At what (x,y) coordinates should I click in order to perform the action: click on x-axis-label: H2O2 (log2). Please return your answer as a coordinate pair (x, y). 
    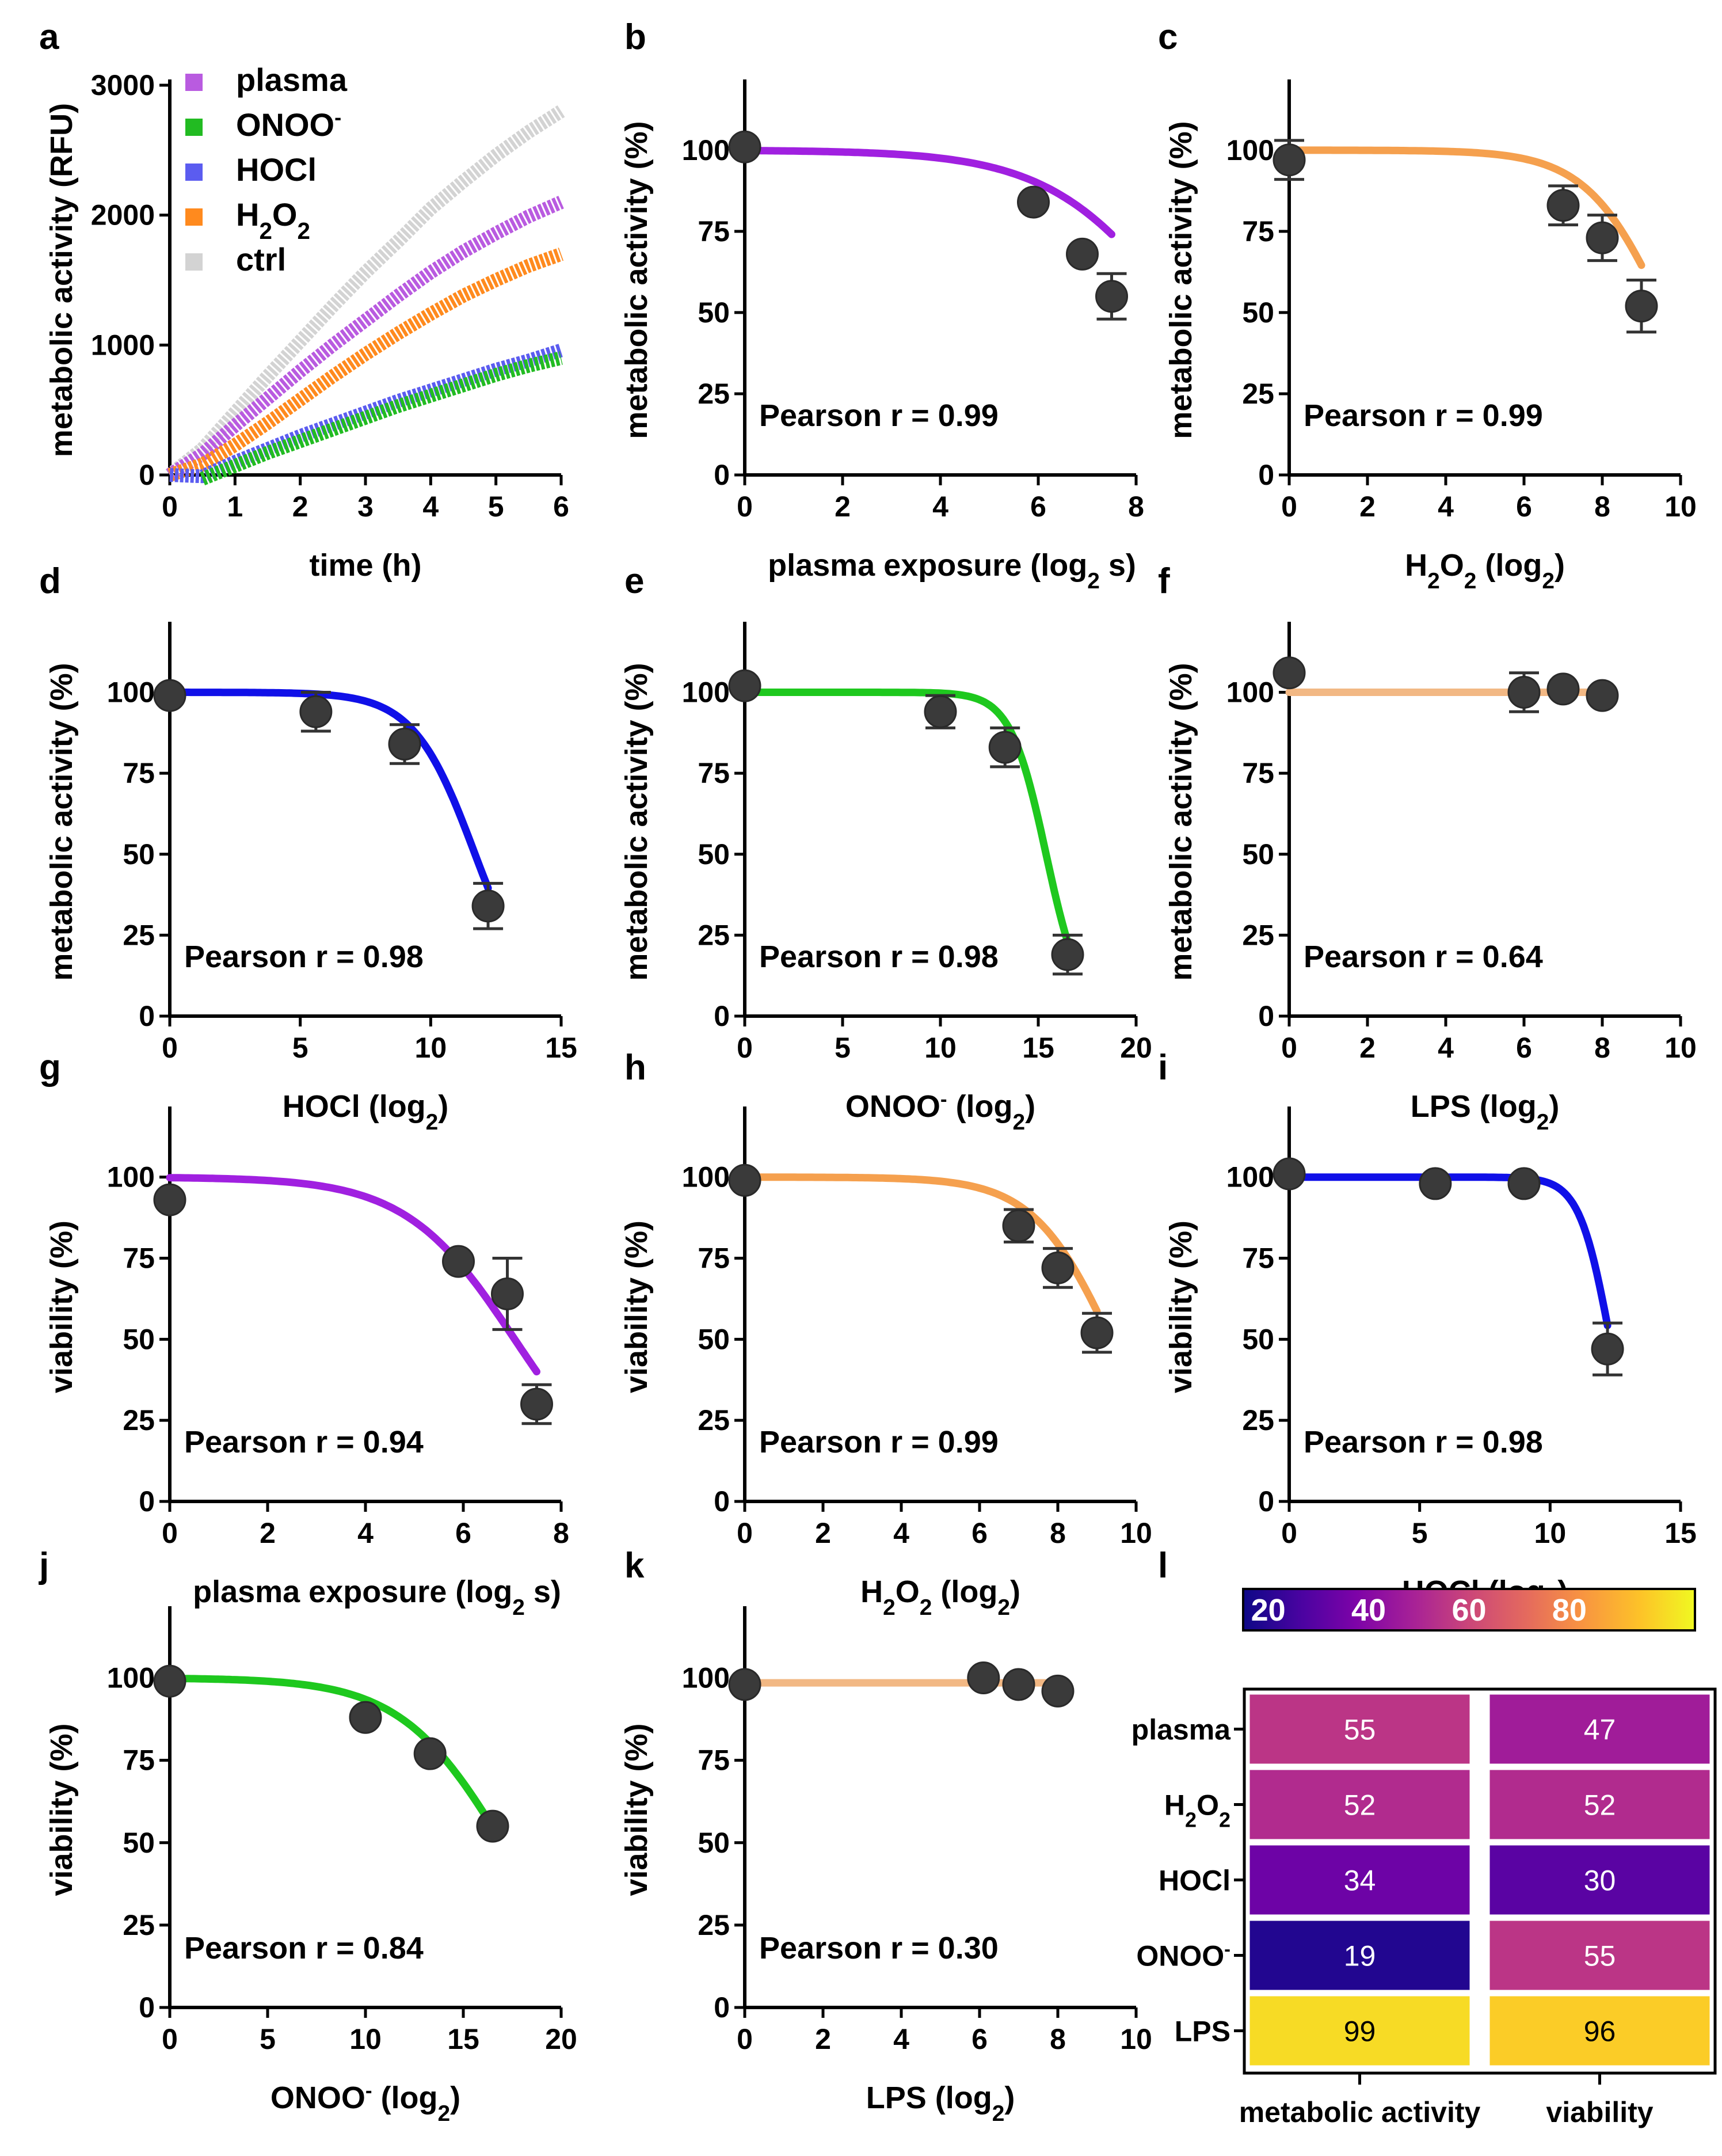
    Looking at the image, I should click on (940, 1598).